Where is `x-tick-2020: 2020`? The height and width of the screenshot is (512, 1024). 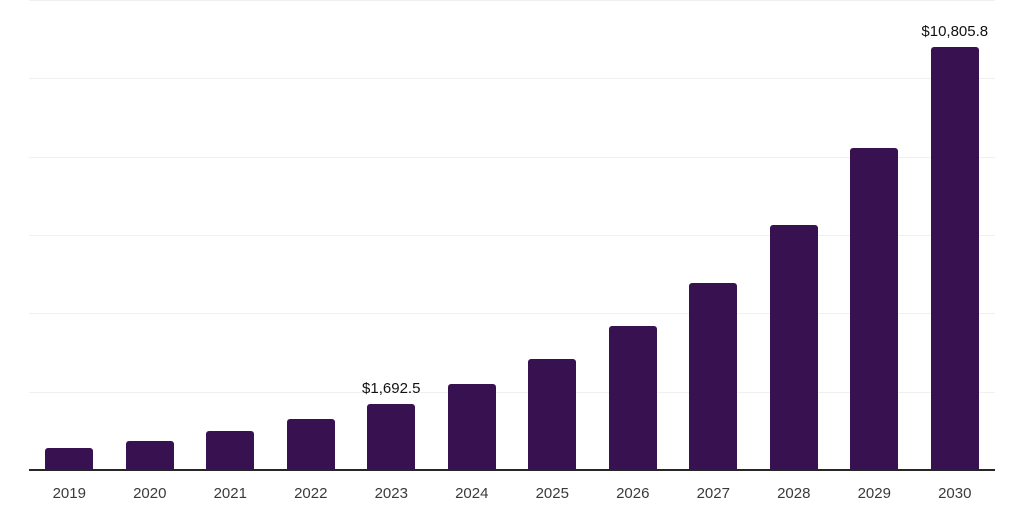 x-tick-2020: 2020 is located at coordinates (150, 493).